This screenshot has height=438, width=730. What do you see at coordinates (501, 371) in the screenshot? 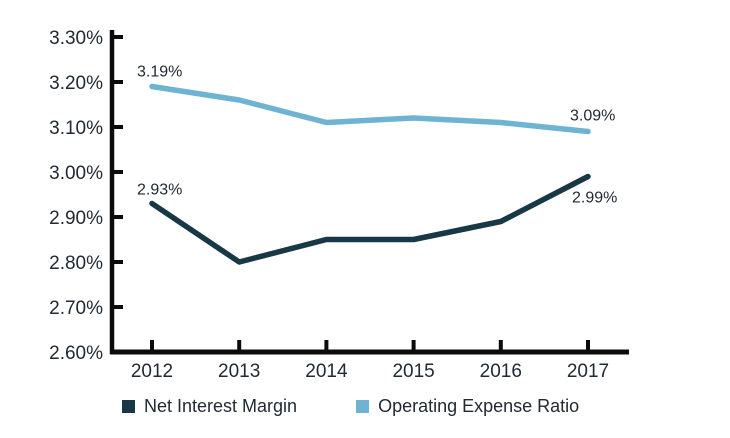
I see `x-tick-label: 2016` at bounding box center [501, 371].